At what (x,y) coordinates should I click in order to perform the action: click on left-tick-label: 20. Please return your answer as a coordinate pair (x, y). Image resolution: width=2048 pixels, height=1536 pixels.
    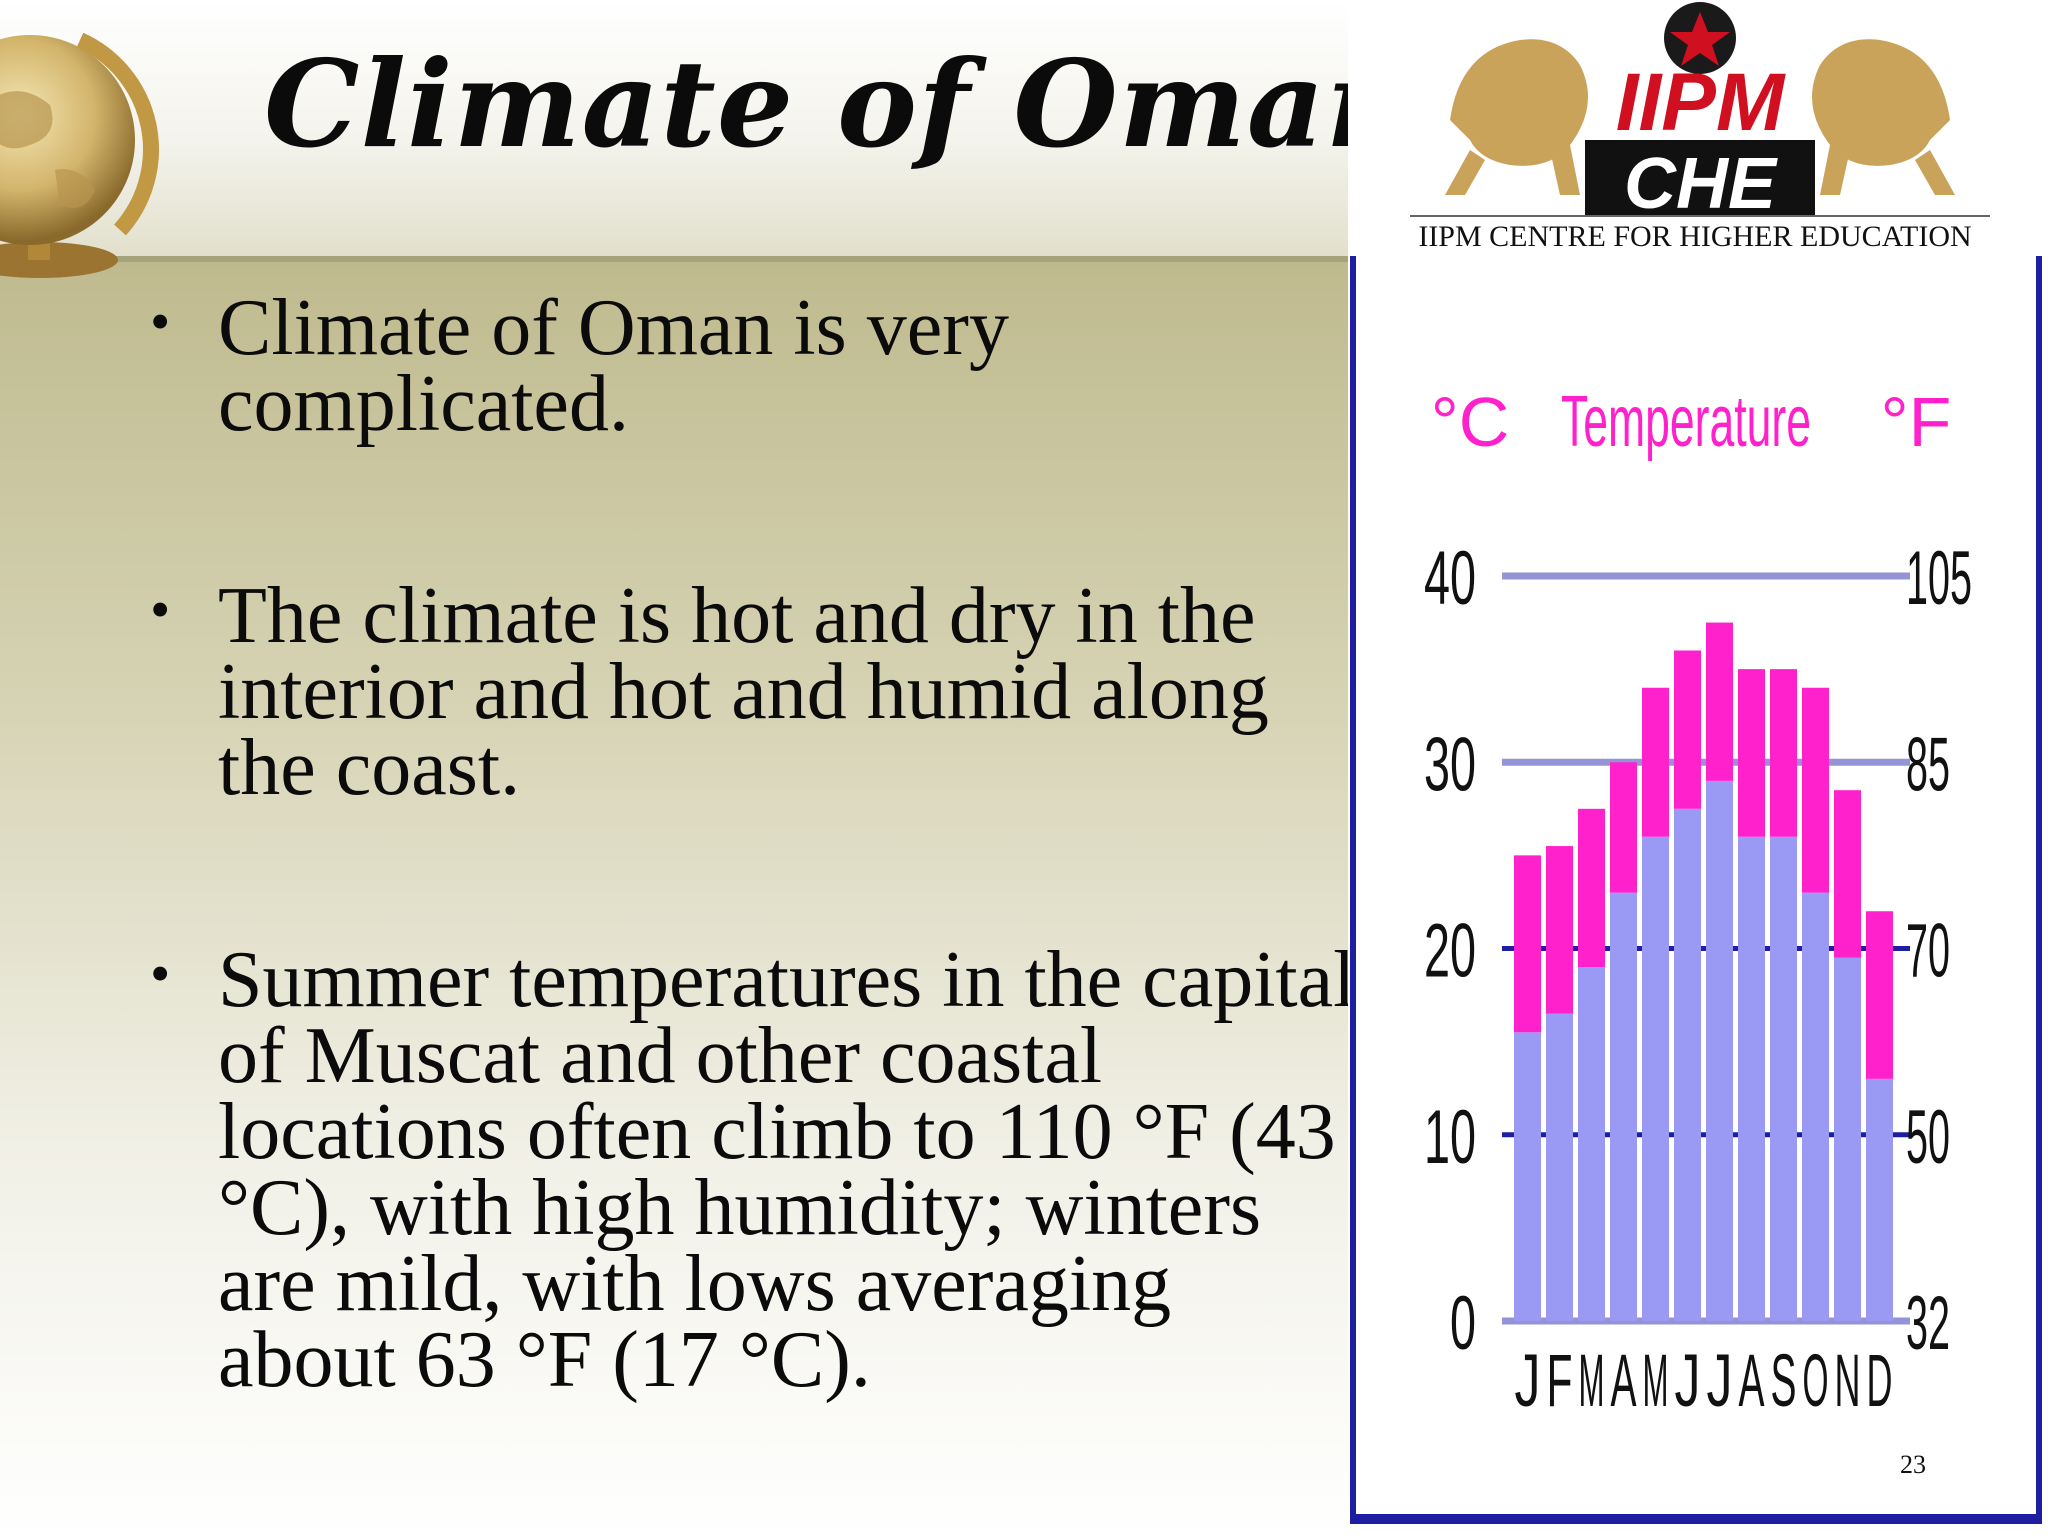
    Looking at the image, I should click on (1450, 951).